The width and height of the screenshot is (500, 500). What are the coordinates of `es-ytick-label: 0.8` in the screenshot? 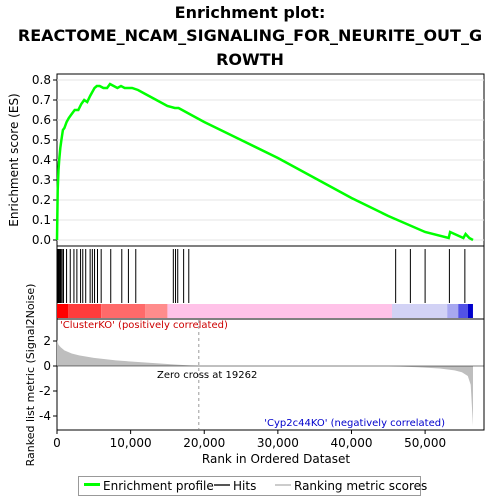 It's located at (41, 80).